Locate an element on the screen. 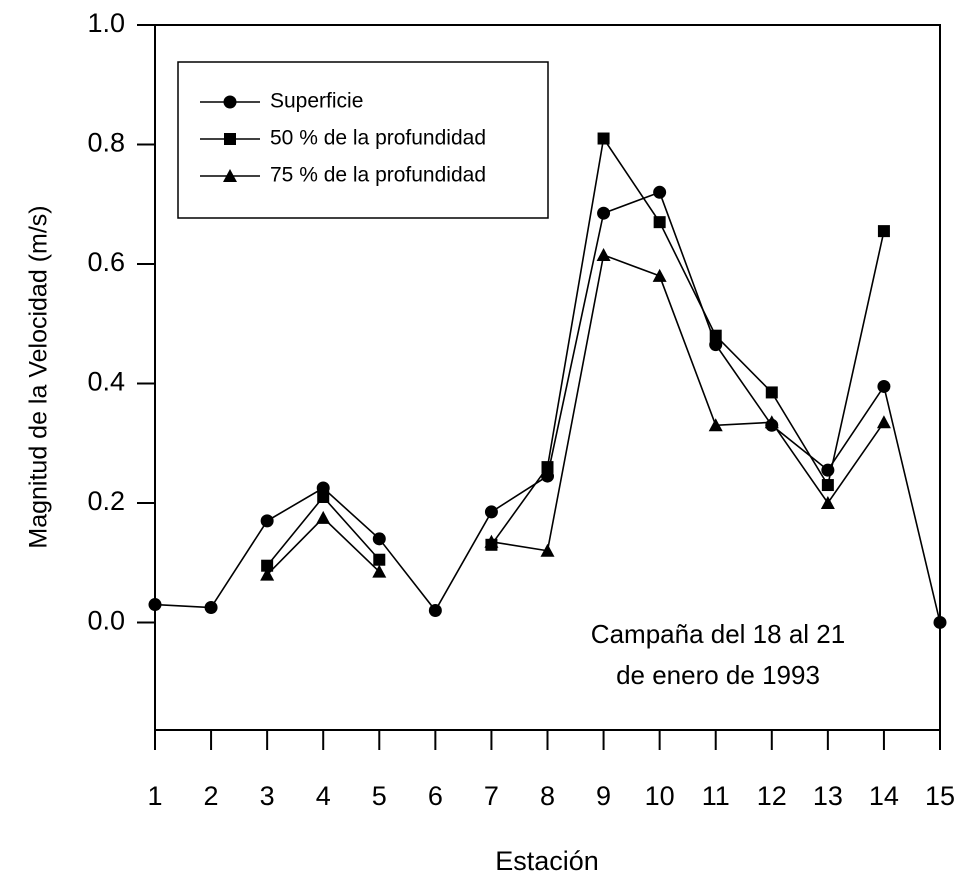 The height and width of the screenshot is (885, 964). x-axis-label: Estación is located at coordinates (547, 861).